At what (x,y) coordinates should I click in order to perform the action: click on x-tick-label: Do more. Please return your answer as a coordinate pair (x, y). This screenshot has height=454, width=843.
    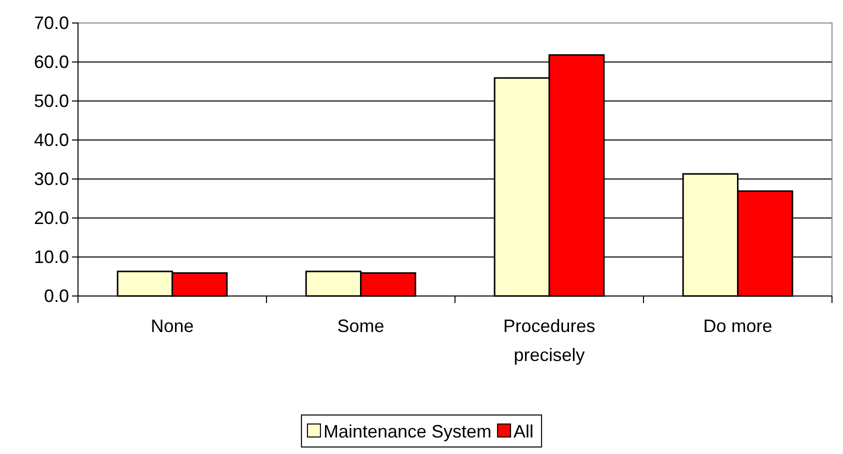
    Looking at the image, I should click on (737, 326).